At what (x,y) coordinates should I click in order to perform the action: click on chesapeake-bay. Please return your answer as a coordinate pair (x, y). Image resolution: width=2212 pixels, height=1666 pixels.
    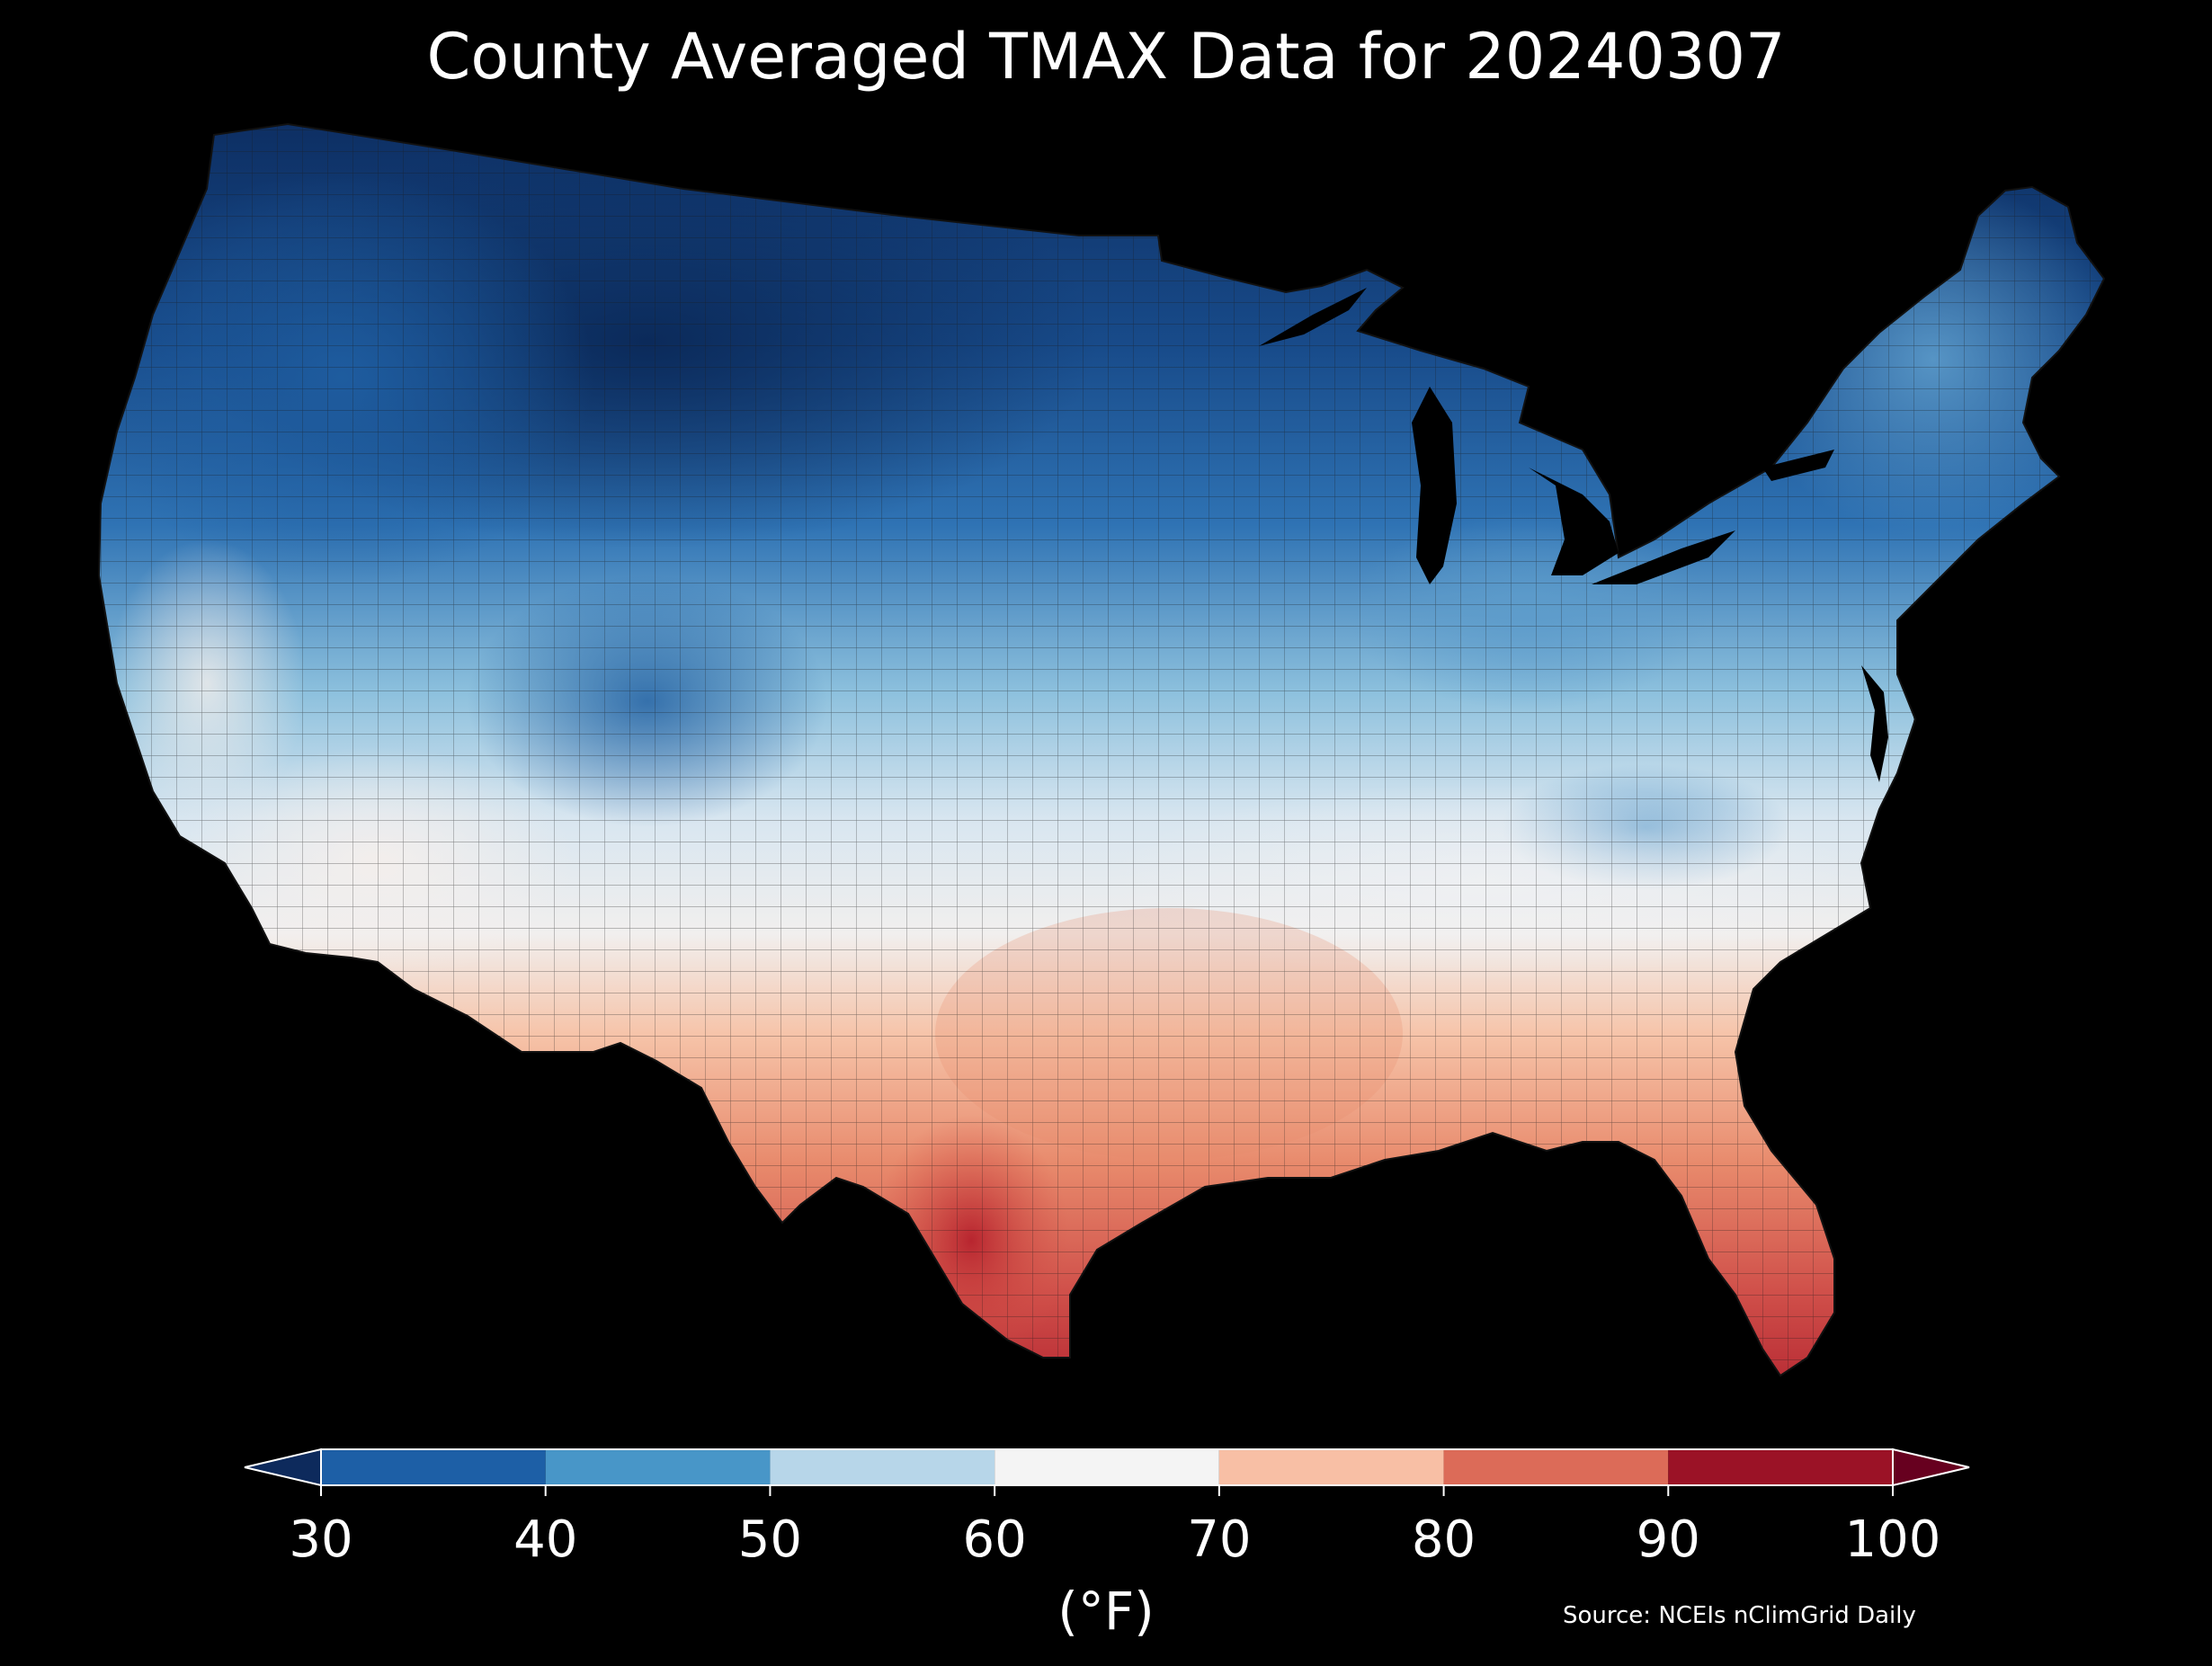
    Looking at the image, I should click on (1874, 723).